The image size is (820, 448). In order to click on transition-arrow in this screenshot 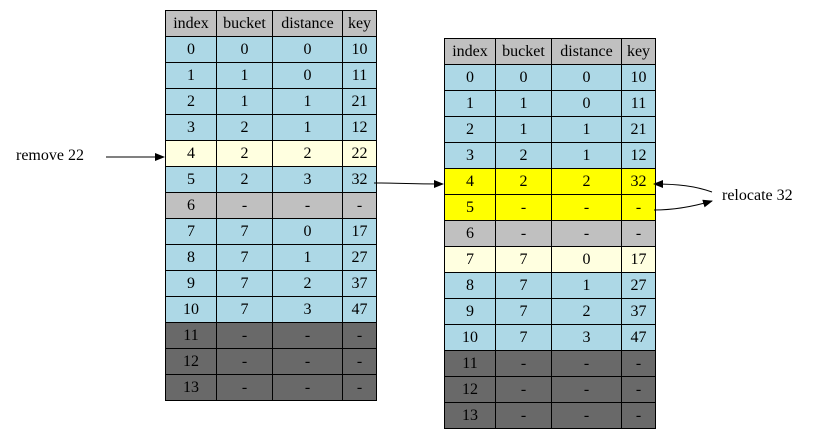, I will do `click(408, 183)`.